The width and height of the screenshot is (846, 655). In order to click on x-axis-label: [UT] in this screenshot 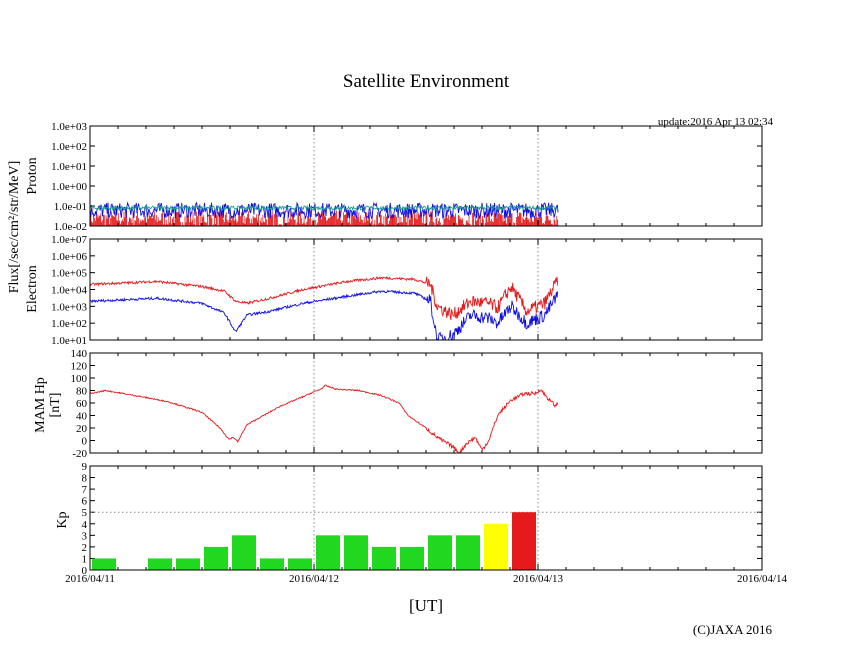, I will do `click(426, 605)`.